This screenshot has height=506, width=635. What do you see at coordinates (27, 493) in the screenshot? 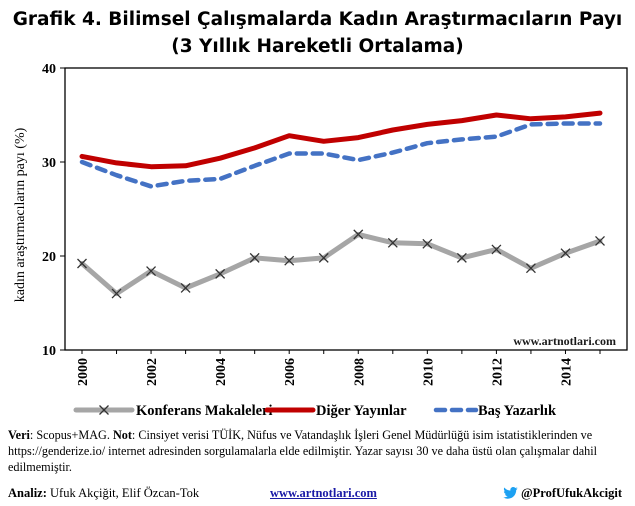
I see `analiz-label: Analiz:` at bounding box center [27, 493].